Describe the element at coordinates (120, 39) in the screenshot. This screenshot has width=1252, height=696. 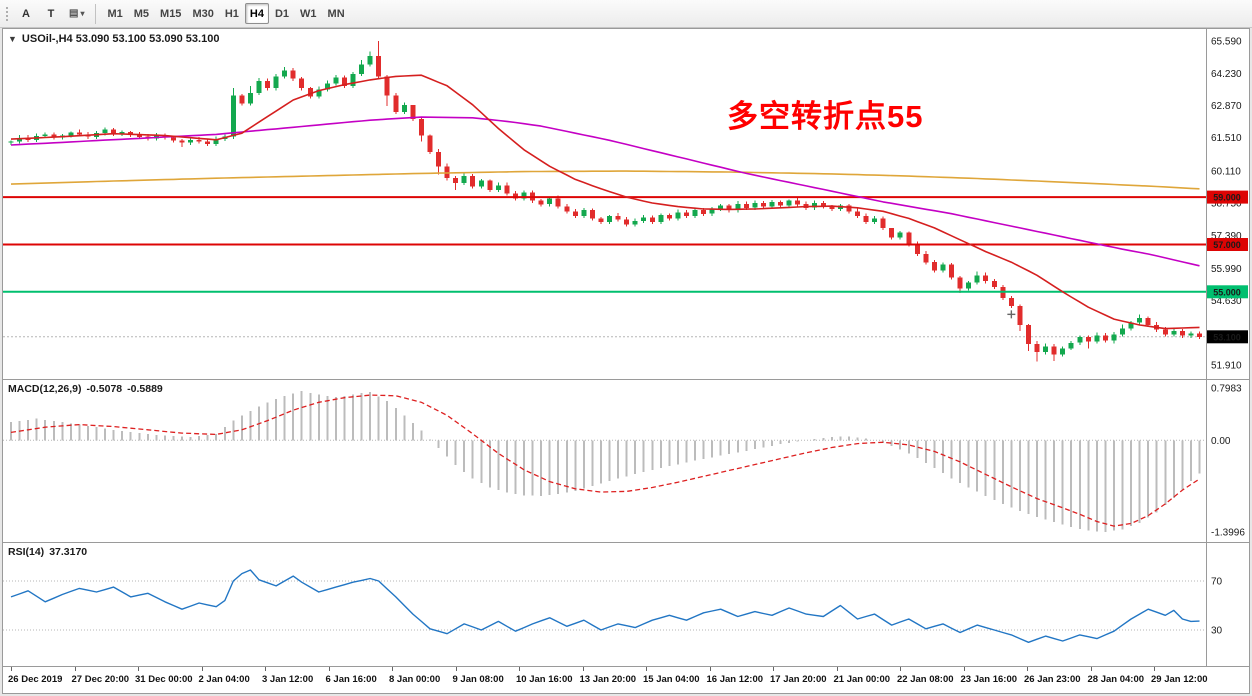
I see `symbol-ohlc-text: USOil-,H4 53.090 53.100 53.090 53.100` at that location.